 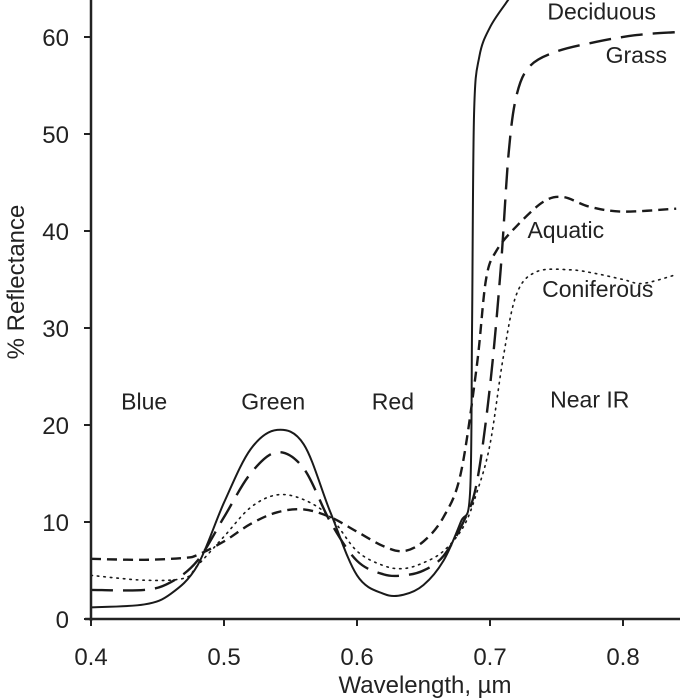 What do you see at coordinates (55, 38) in the screenshot?
I see `y-tick-label: 60` at bounding box center [55, 38].